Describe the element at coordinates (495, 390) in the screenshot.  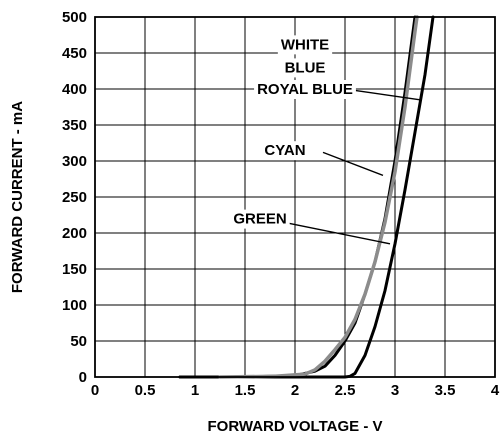
I see `x-tick-label: 4` at that location.